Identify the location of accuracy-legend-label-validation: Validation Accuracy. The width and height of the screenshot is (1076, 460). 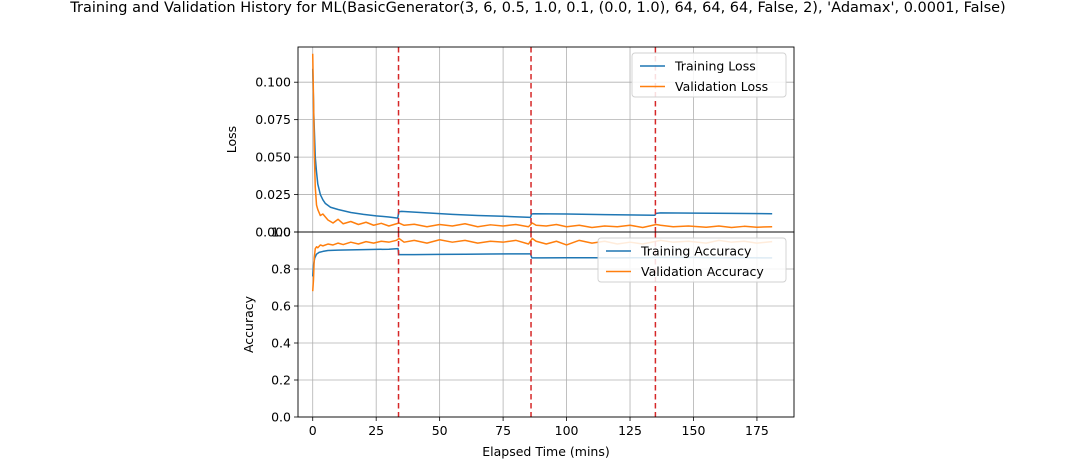
(702, 271).